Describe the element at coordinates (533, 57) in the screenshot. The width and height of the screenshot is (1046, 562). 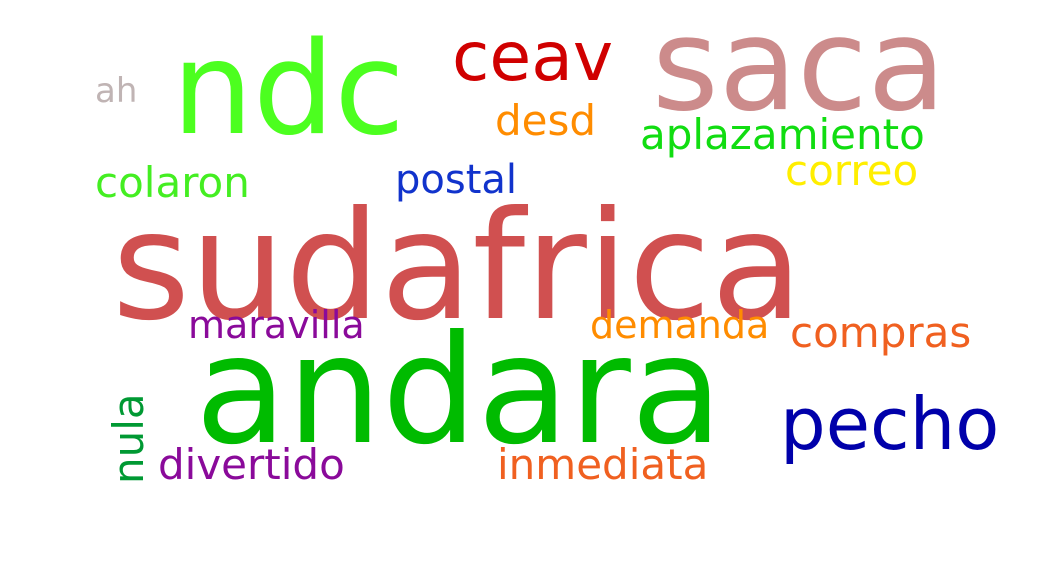
I see `word-ceav: ceav` at that location.